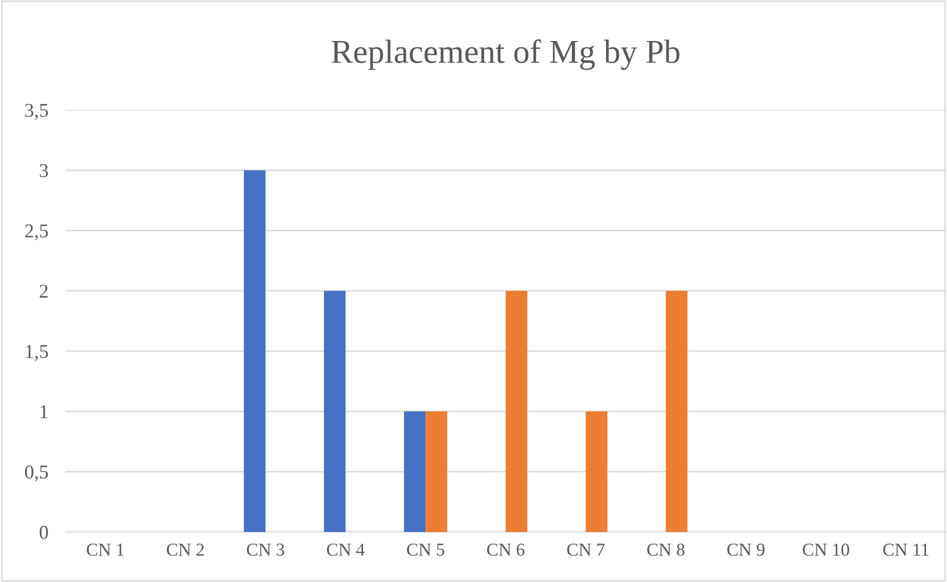 This screenshot has height=582, width=947. What do you see at coordinates (44, 532) in the screenshot?
I see `y-tick-label: 0` at bounding box center [44, 532].